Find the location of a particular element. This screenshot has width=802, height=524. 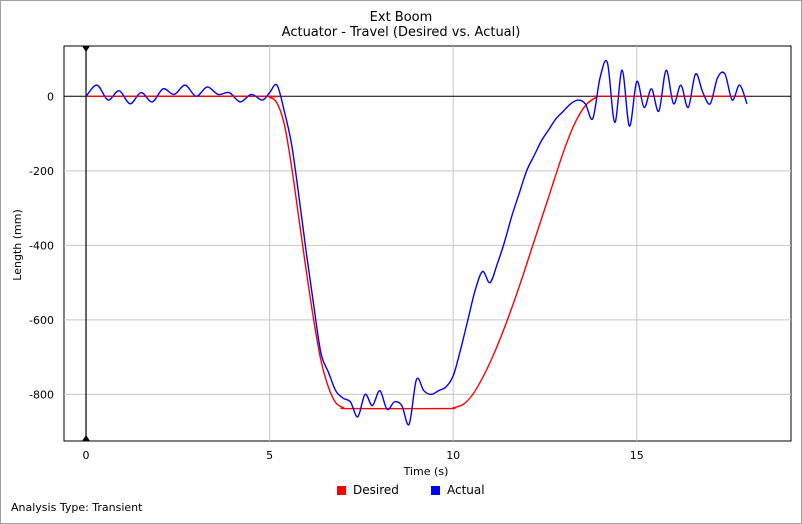

legend-label-desired: Desired is located at coordinates (376, 490).